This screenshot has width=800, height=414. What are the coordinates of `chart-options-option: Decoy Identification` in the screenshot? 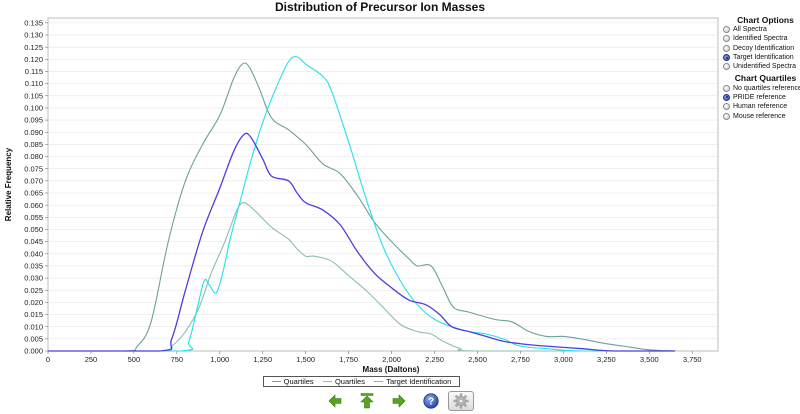 It's located at (761, 48).